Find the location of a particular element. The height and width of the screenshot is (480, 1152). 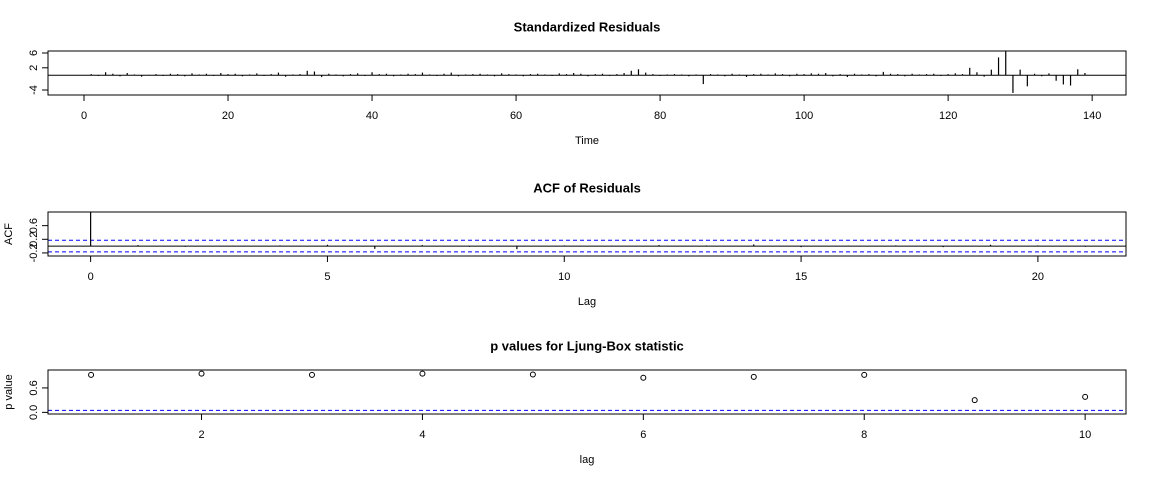

y-tick-label: -4 is located at coordinates (34, 90).